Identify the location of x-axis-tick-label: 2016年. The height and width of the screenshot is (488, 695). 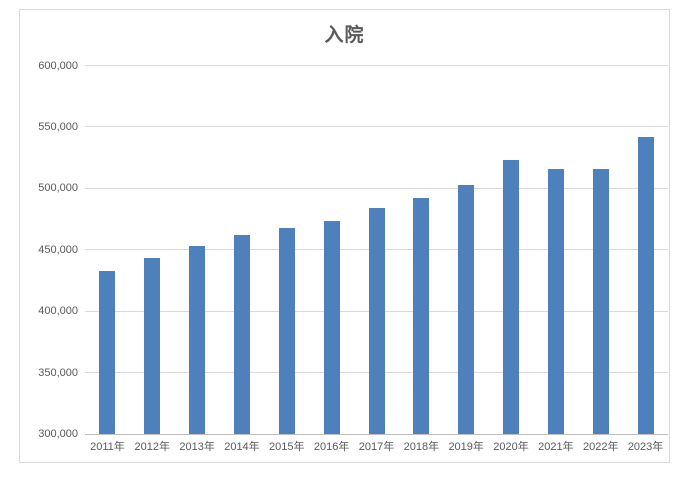
(331, 447).